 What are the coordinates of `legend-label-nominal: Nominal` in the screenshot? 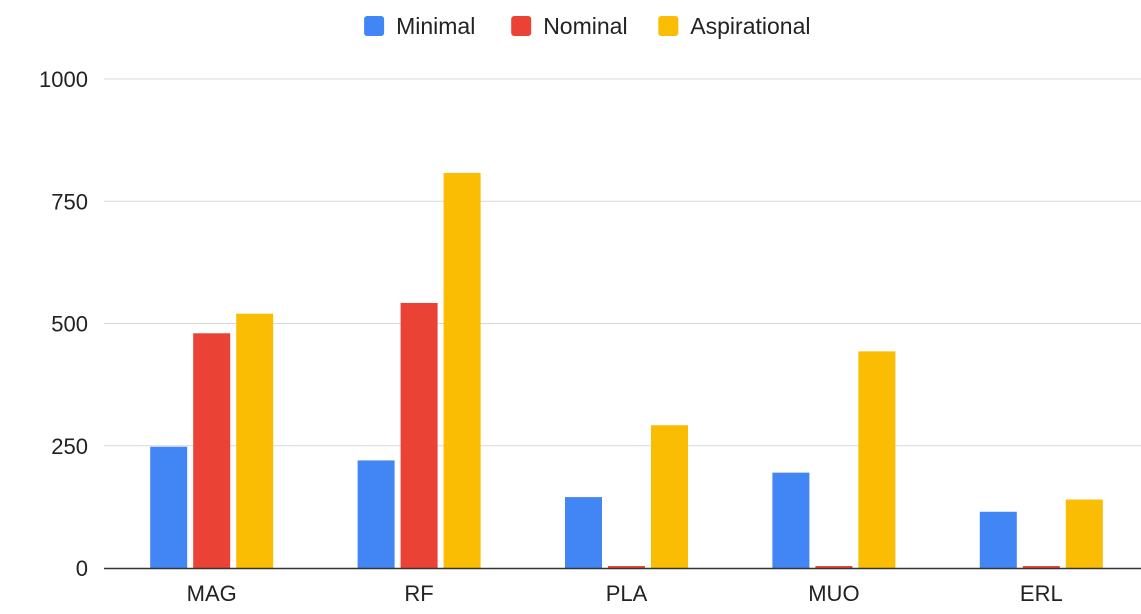 It's located at (585, 26).